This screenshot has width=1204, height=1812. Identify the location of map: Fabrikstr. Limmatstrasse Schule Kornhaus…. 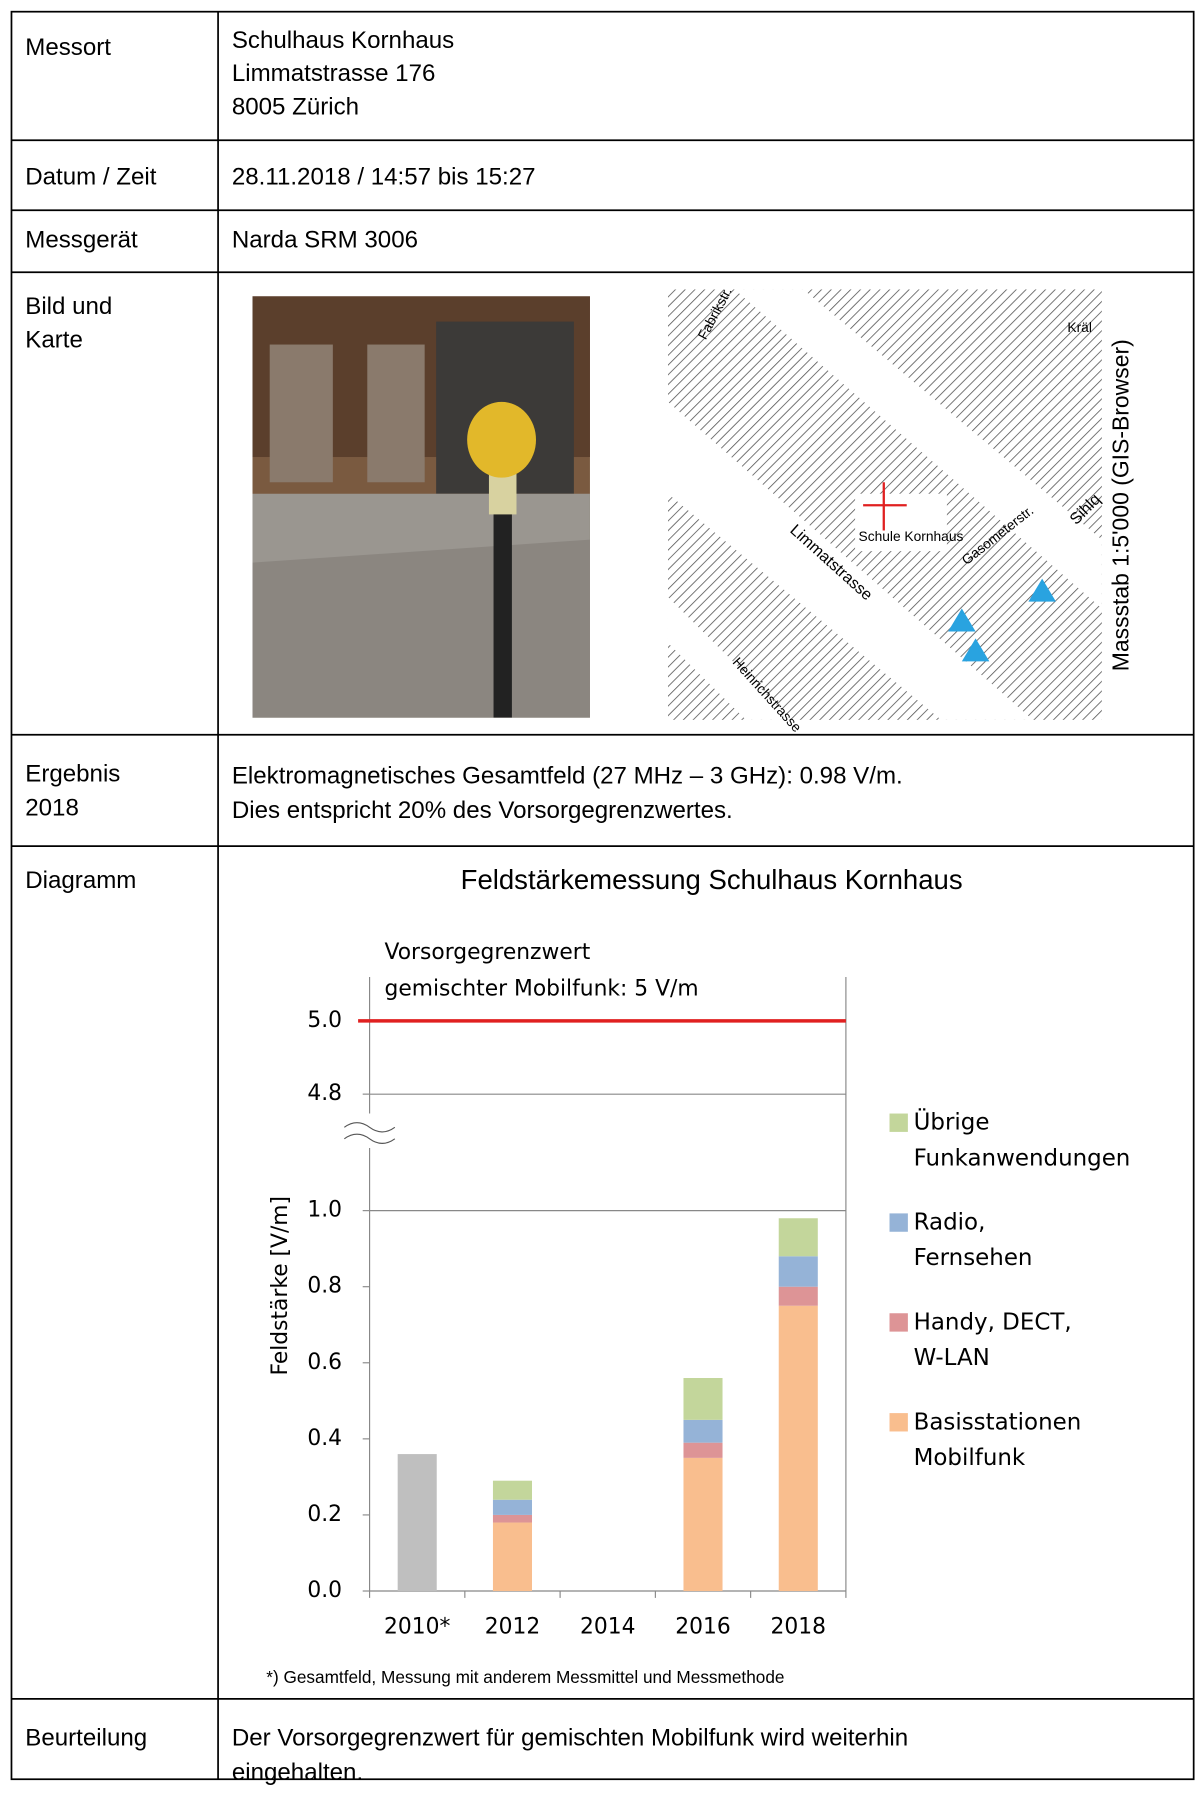
(900, 510).